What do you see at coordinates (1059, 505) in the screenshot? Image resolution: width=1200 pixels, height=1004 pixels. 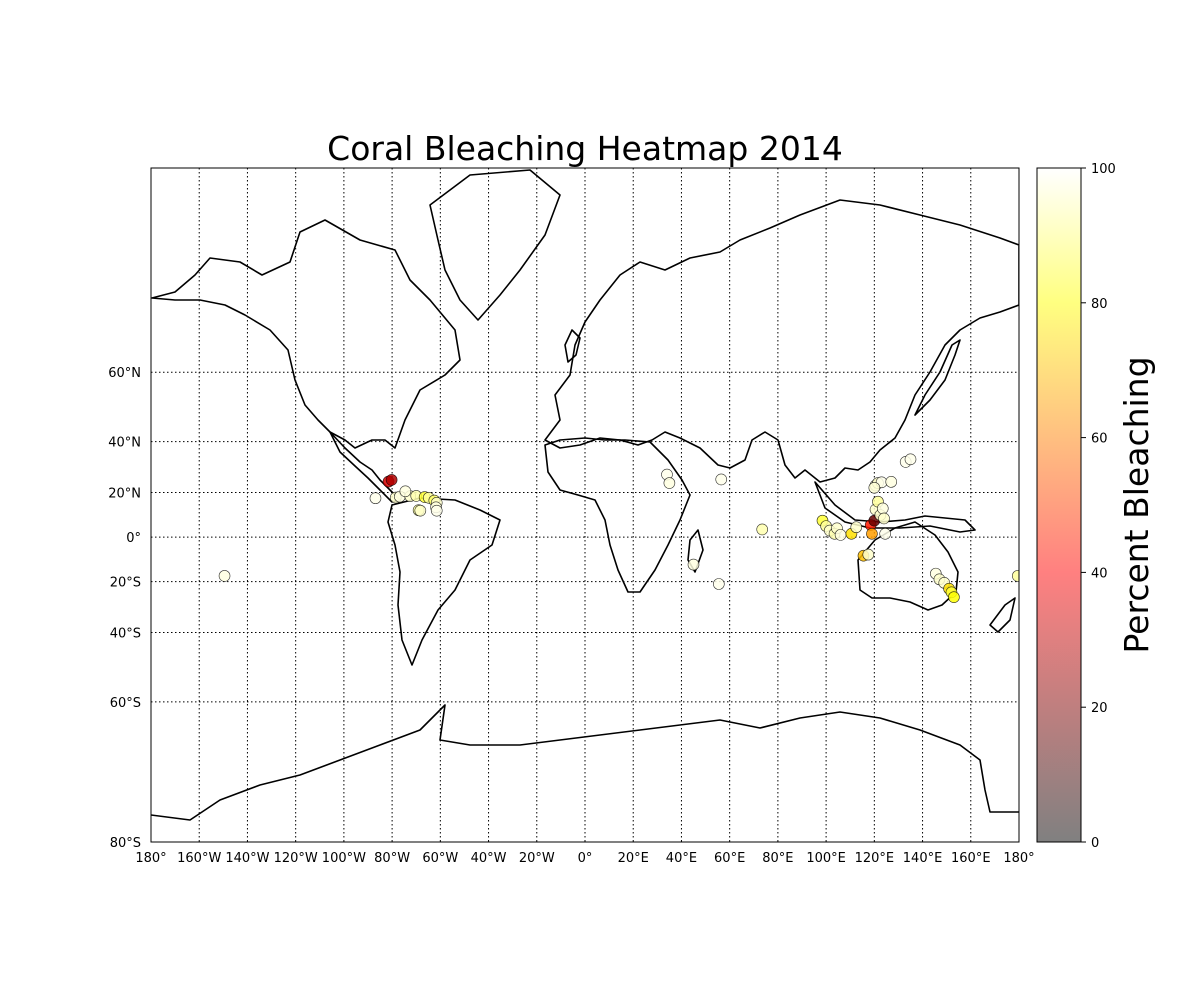 I see `colorbar-gradient` at bounding box center [1059, 505].